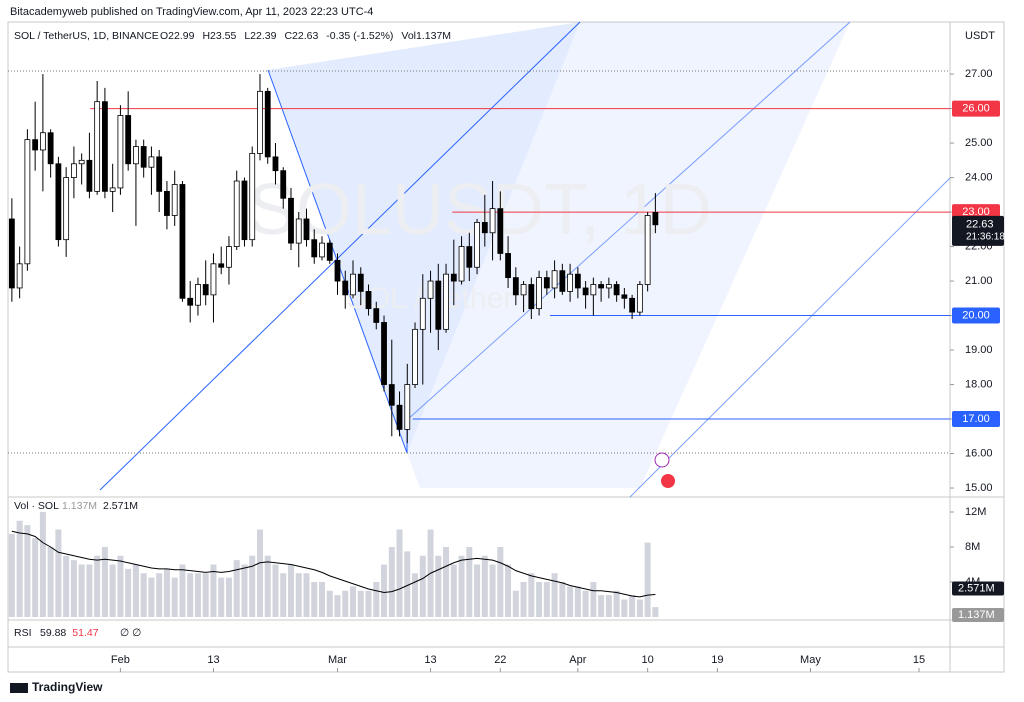 This screenshot has height=702, width=1024. Describe the element at coordinates (975, 512) in the screenshot. I see `vol-tick-label: 12M` at that location.